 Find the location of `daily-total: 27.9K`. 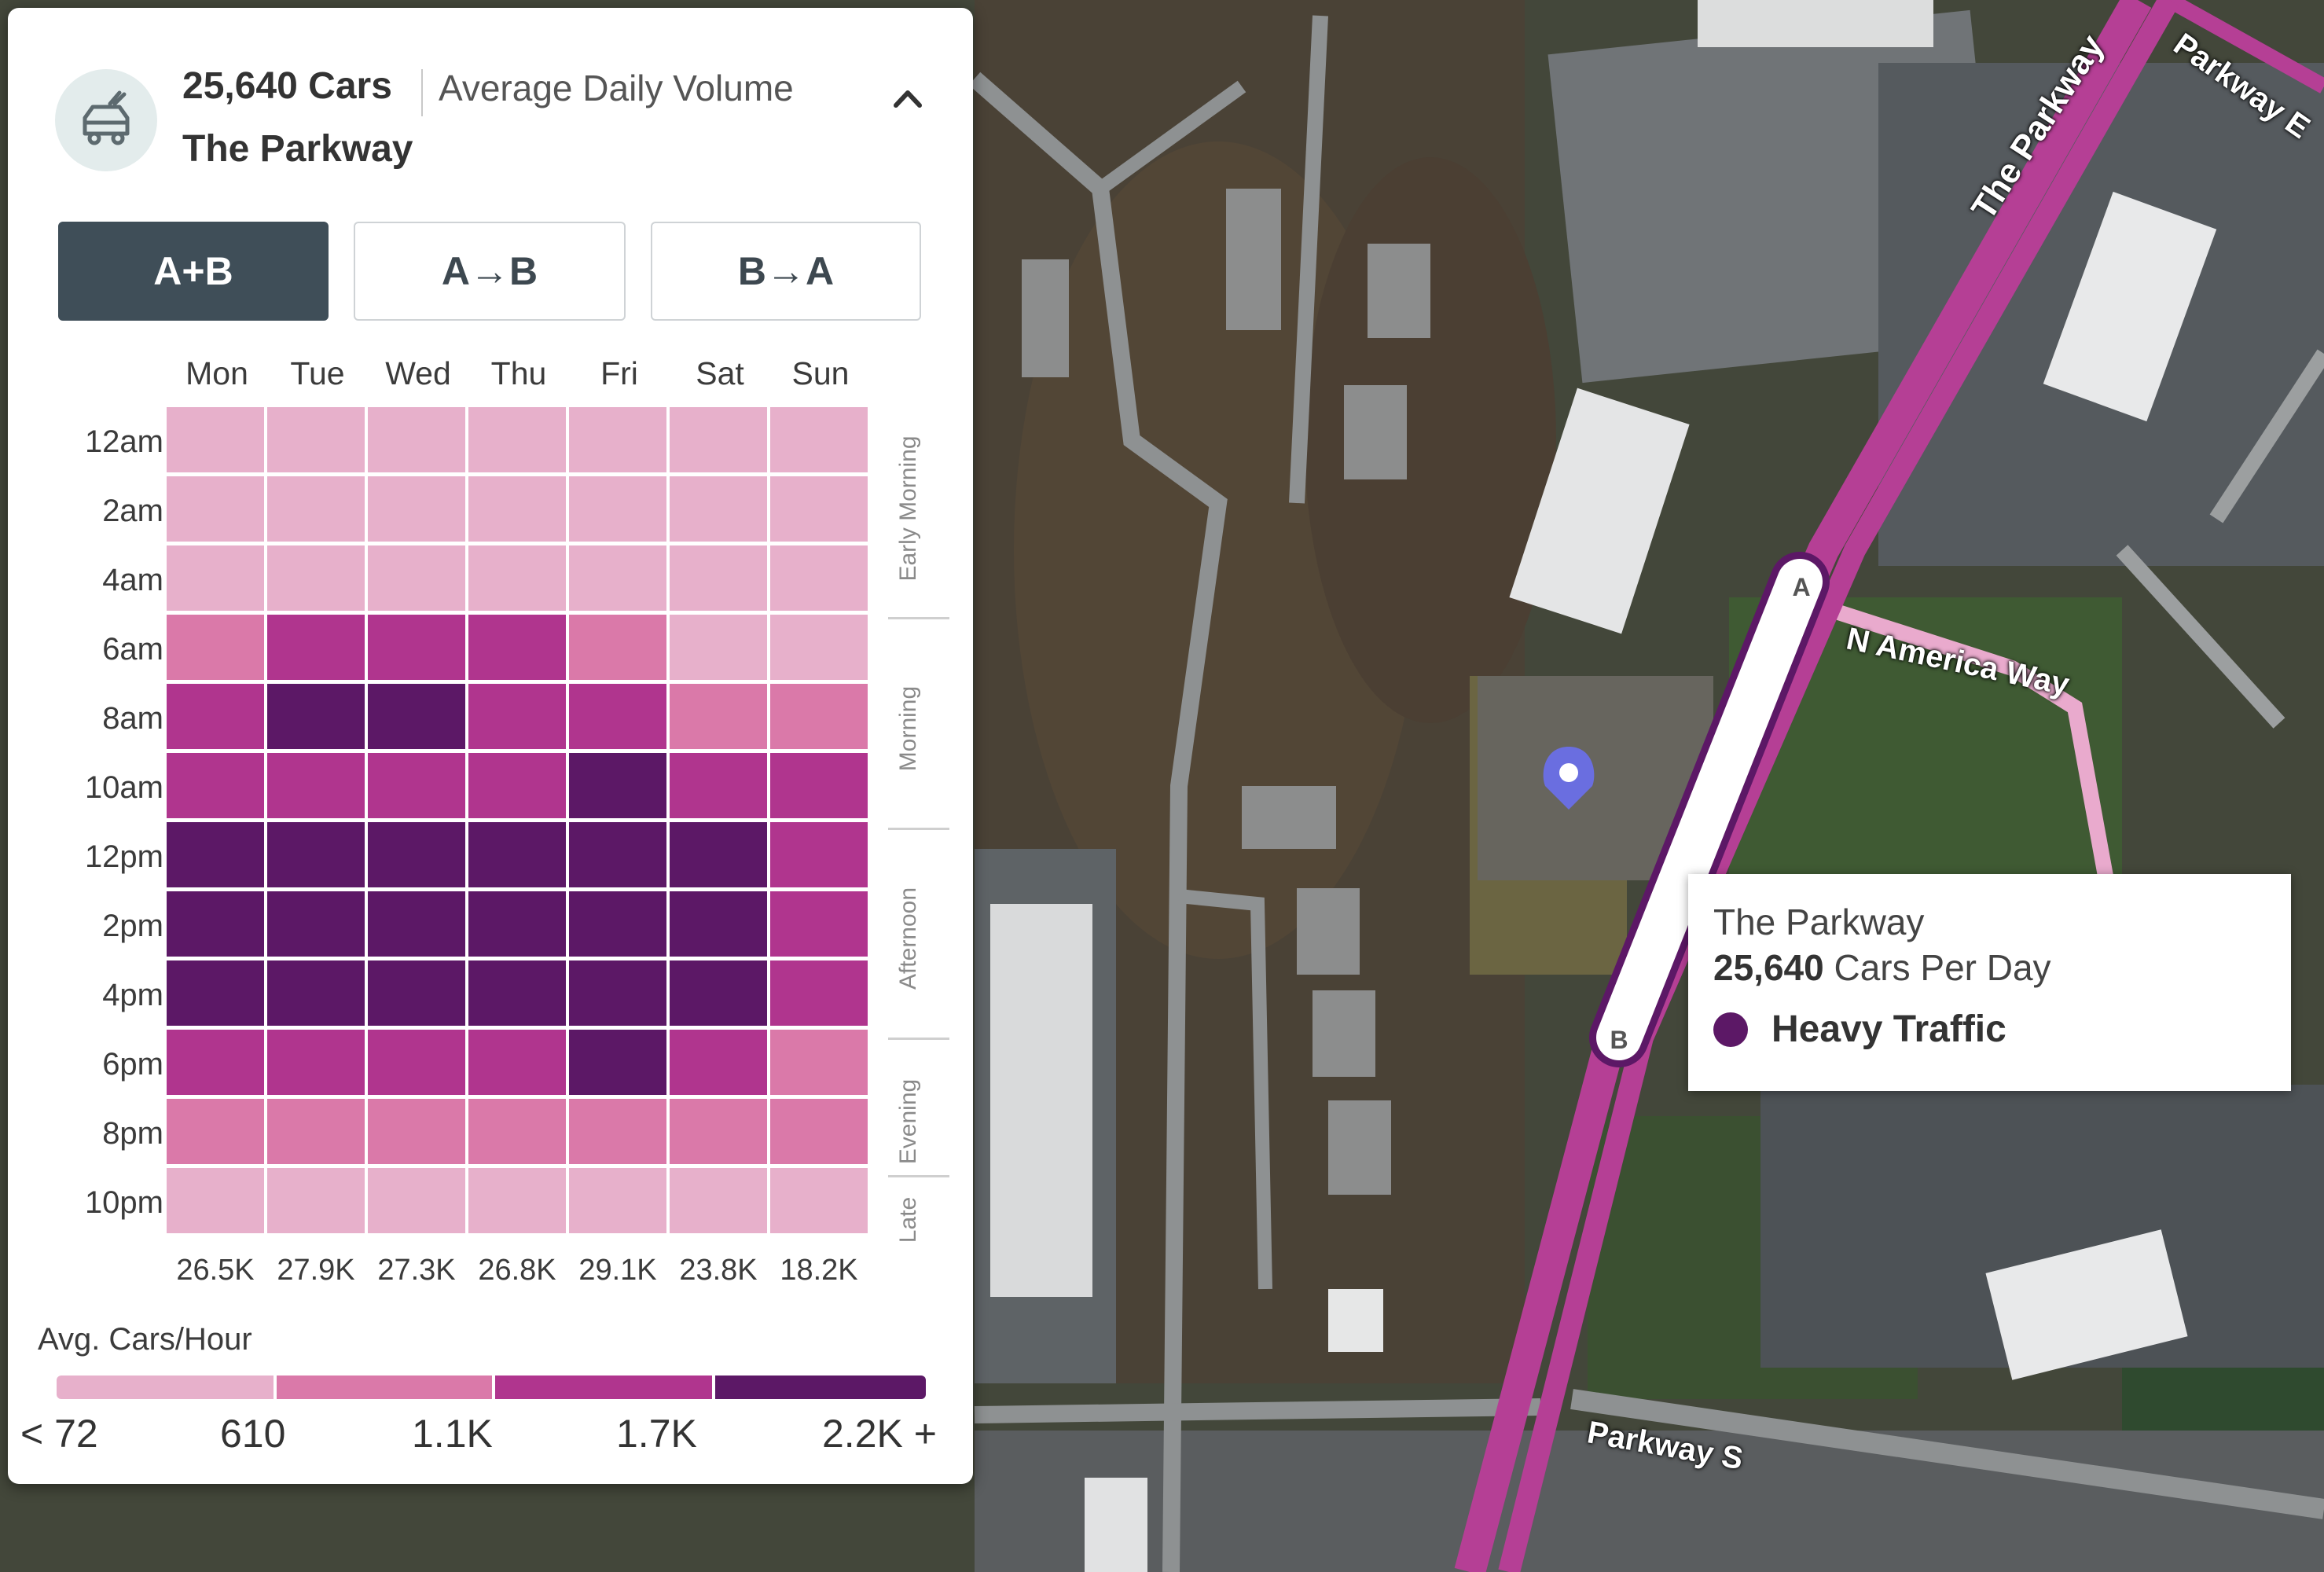

daily-total: 27.9K is located at coordinates (316, 1271).